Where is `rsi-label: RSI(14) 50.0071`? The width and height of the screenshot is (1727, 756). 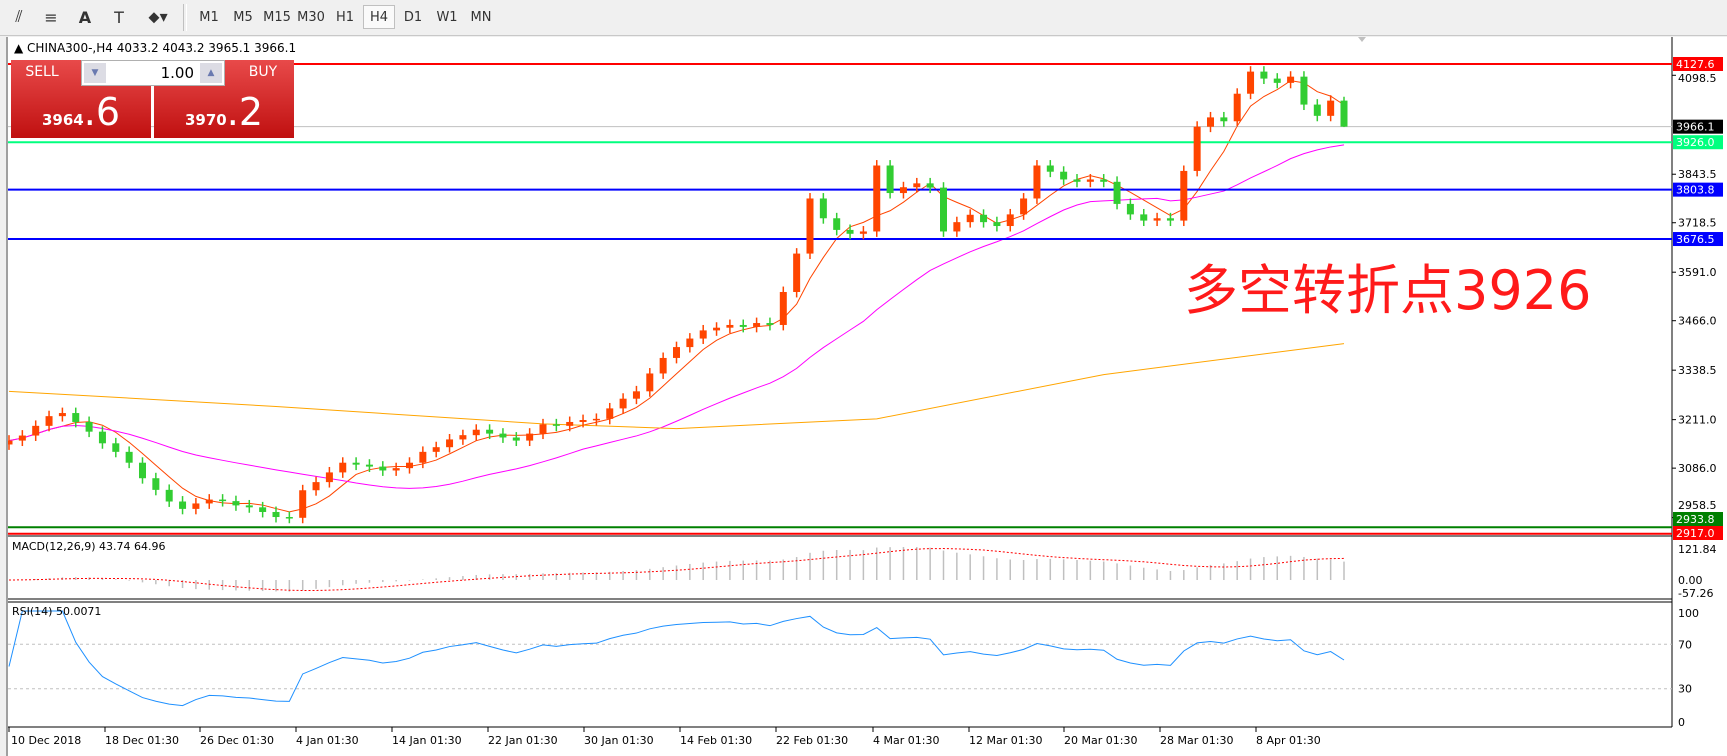
rsi-label: RSI(14) 50.0071 is located at coordinates (57, 611).